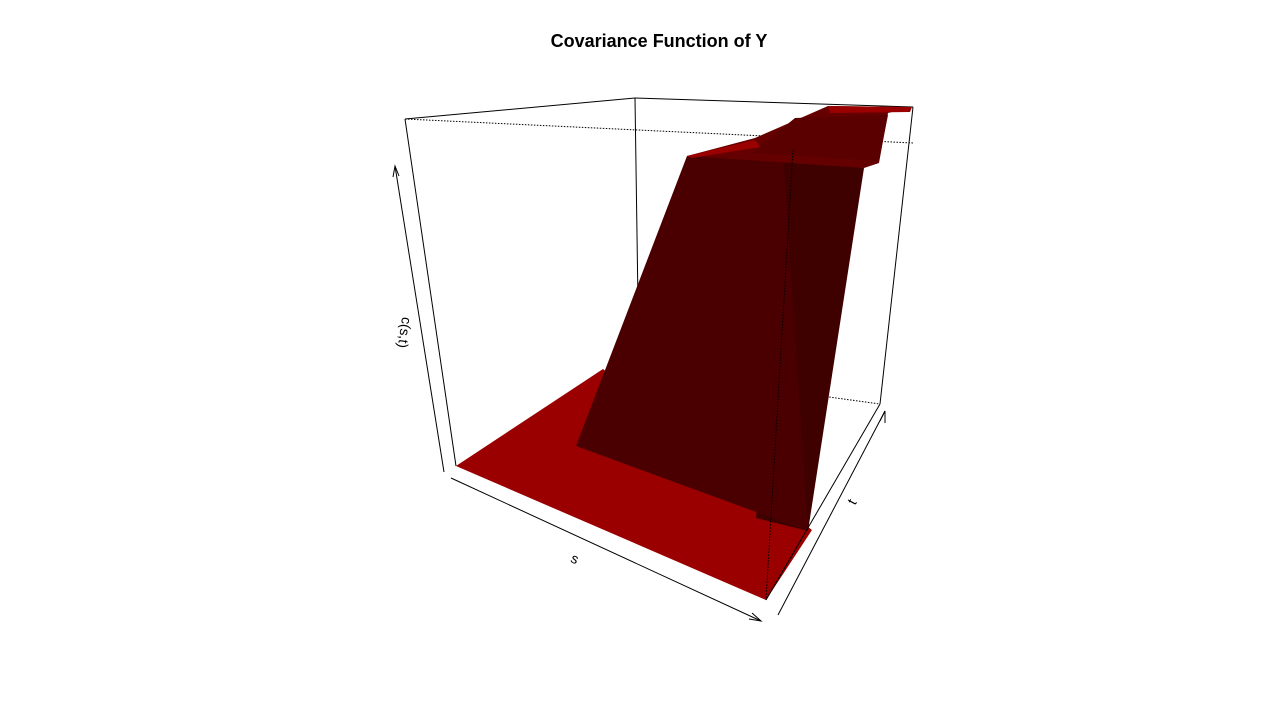 This screenshot has height=720, width=1280. What do you see at coordinates (575, 558) in the screenshot?
I see `x-axis-label: s` at bounding box center [575, 558].